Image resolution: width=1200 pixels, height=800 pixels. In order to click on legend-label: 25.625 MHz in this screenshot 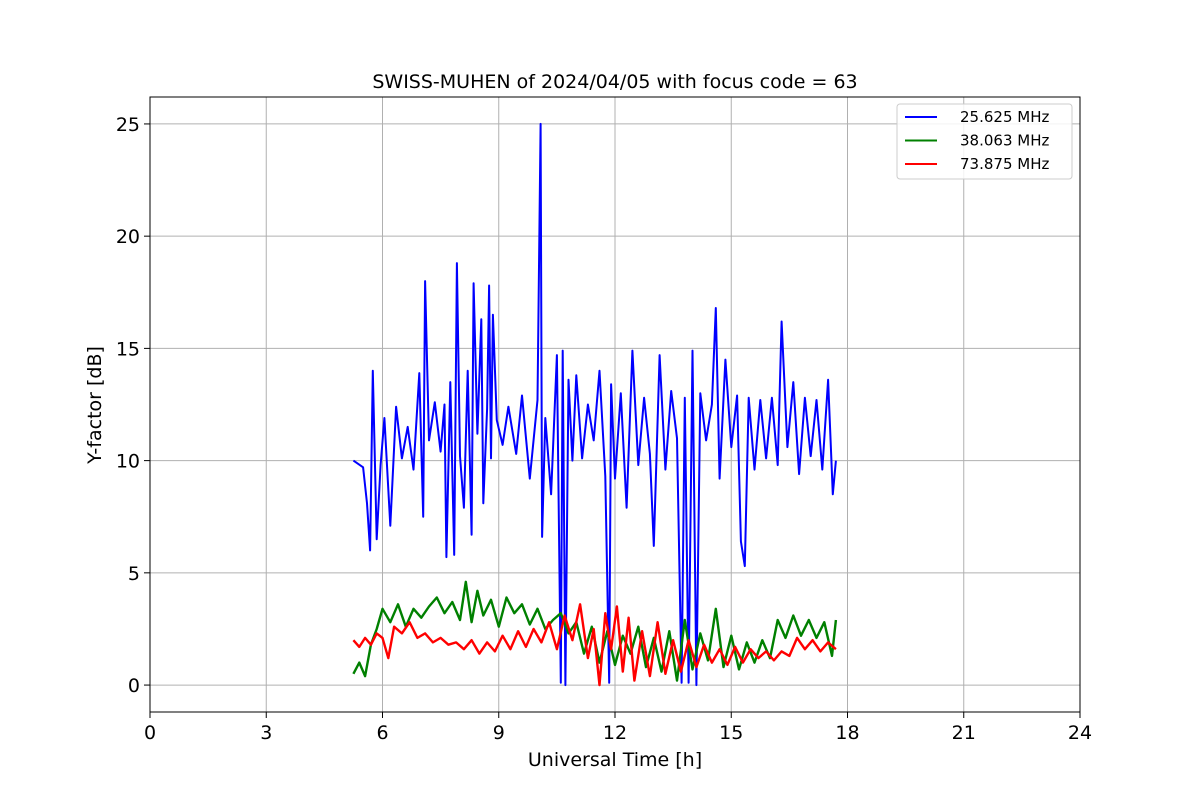, I will do `click(1004, 117)`.